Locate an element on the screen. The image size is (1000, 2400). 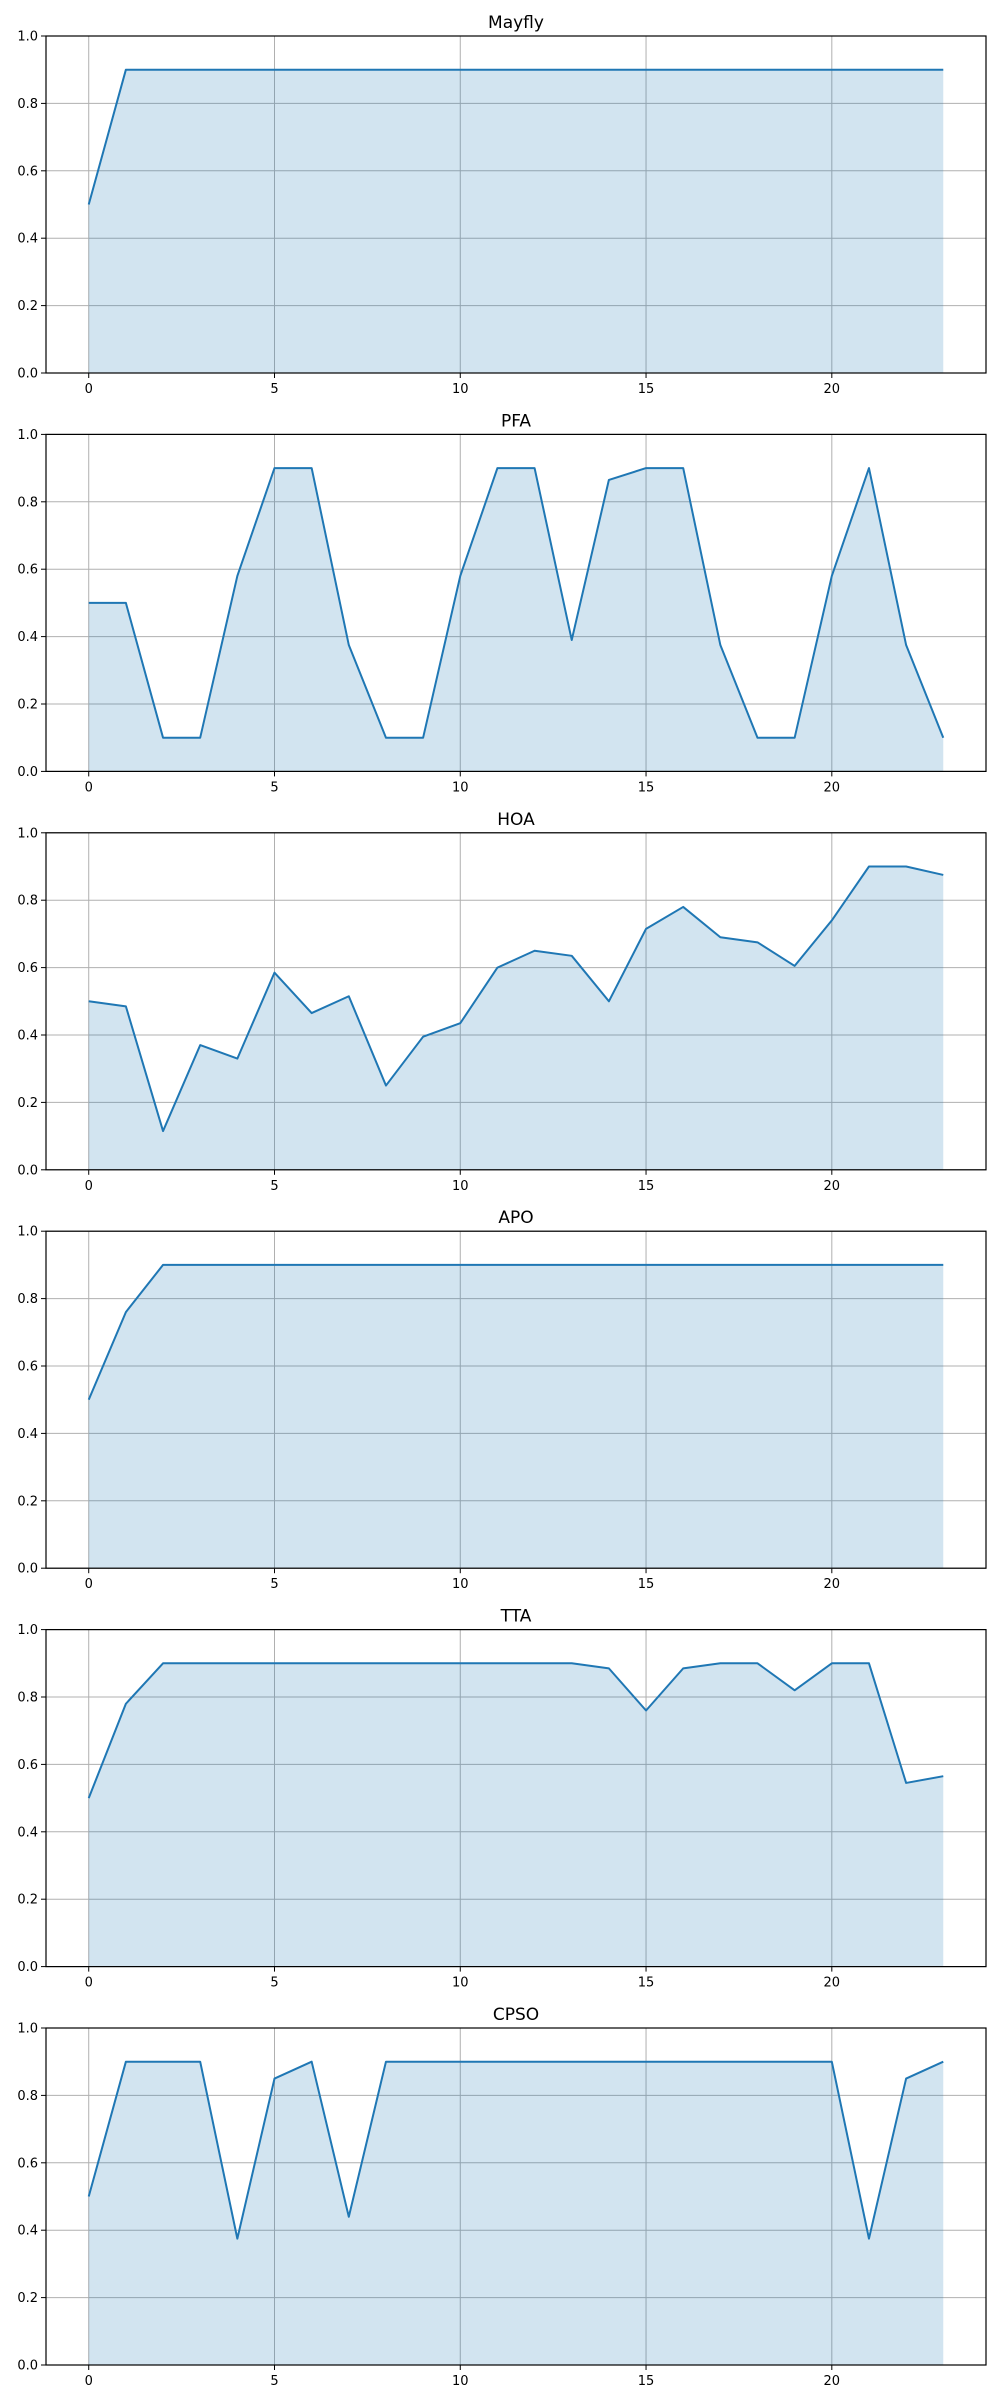
subplot-title: PFA is located at coordinates (516, 421).